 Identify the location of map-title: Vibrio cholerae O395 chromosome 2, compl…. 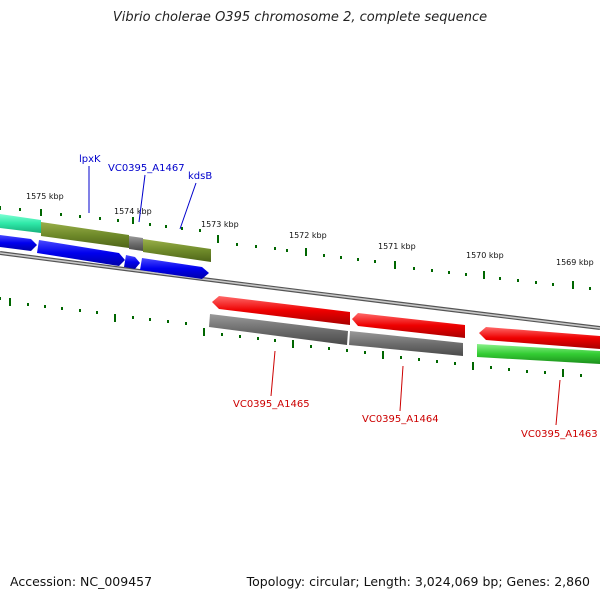
(300, 17).